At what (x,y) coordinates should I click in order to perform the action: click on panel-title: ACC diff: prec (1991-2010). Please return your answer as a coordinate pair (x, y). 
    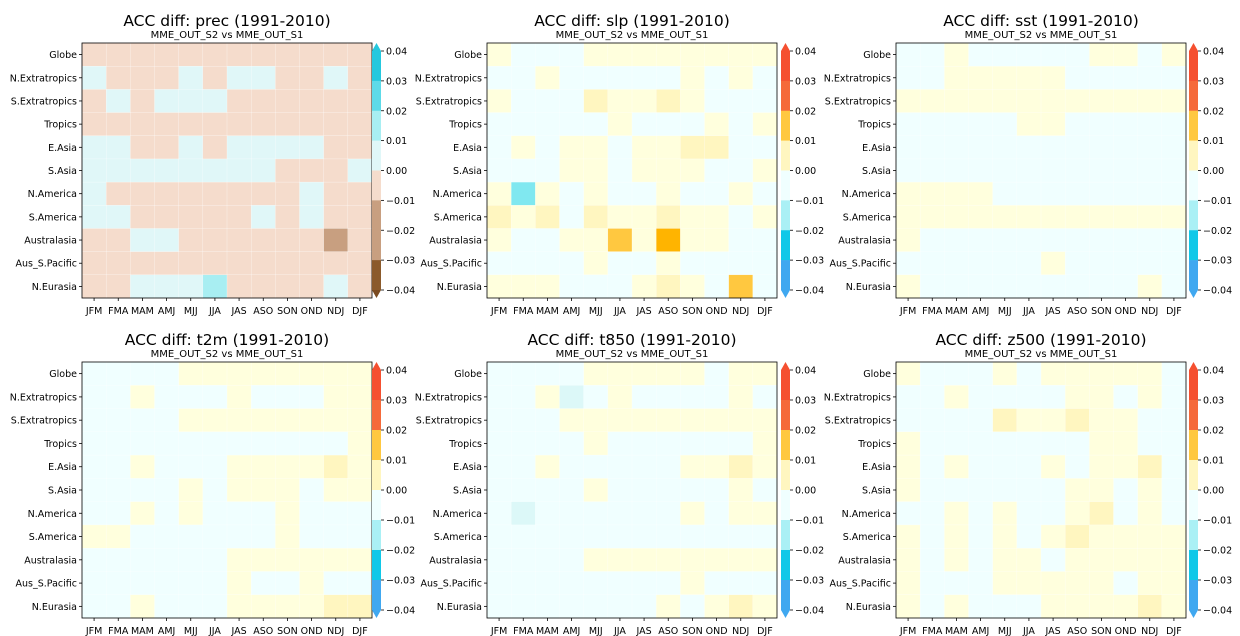
    Looking at the image, I should click on (226, 21).